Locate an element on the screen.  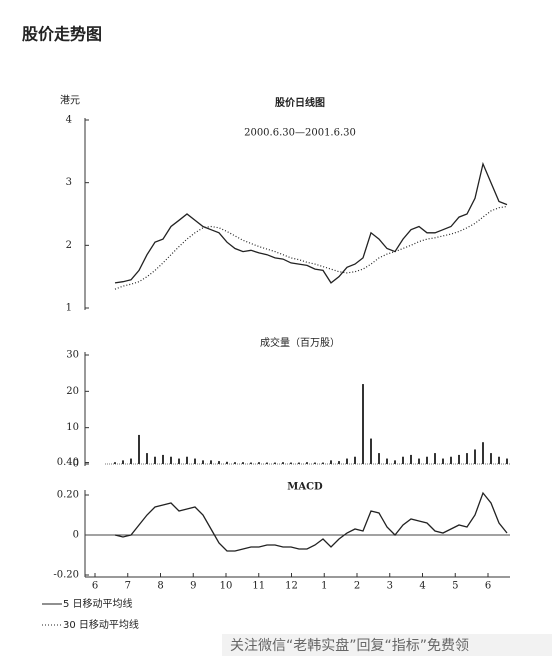
x-tick-label: 3 is located at coordinates (390, 586).